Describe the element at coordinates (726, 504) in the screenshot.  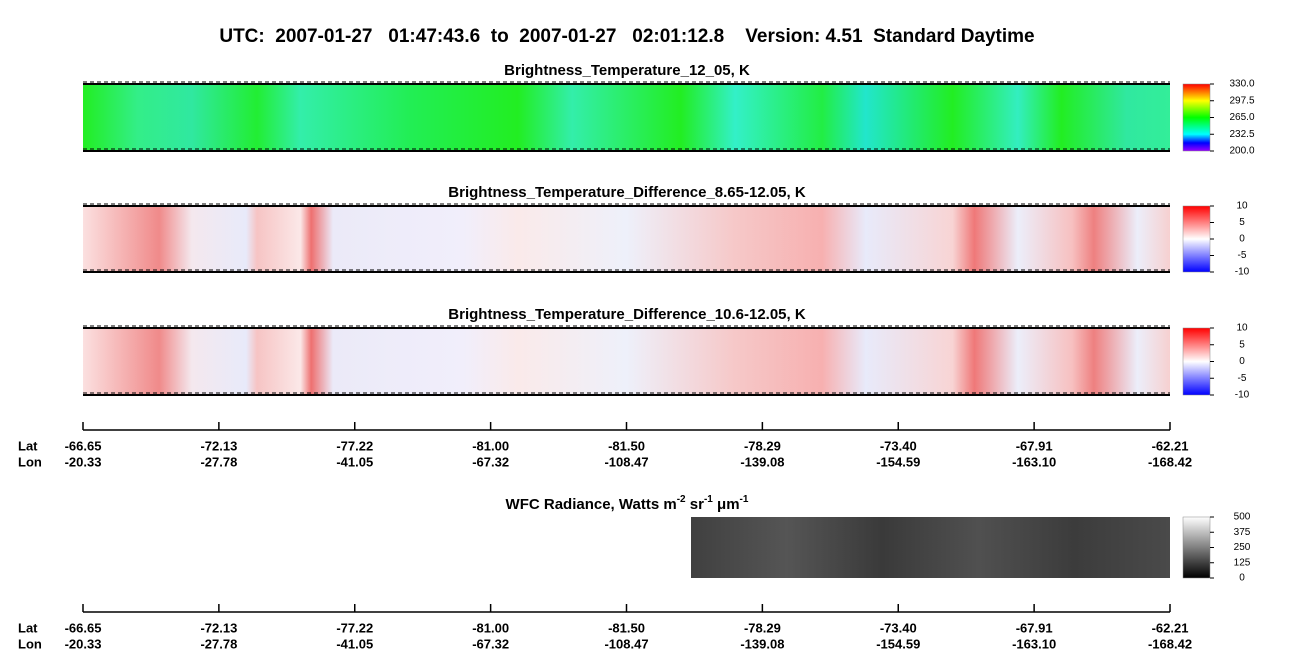
I see `title-part: μm` at that location.